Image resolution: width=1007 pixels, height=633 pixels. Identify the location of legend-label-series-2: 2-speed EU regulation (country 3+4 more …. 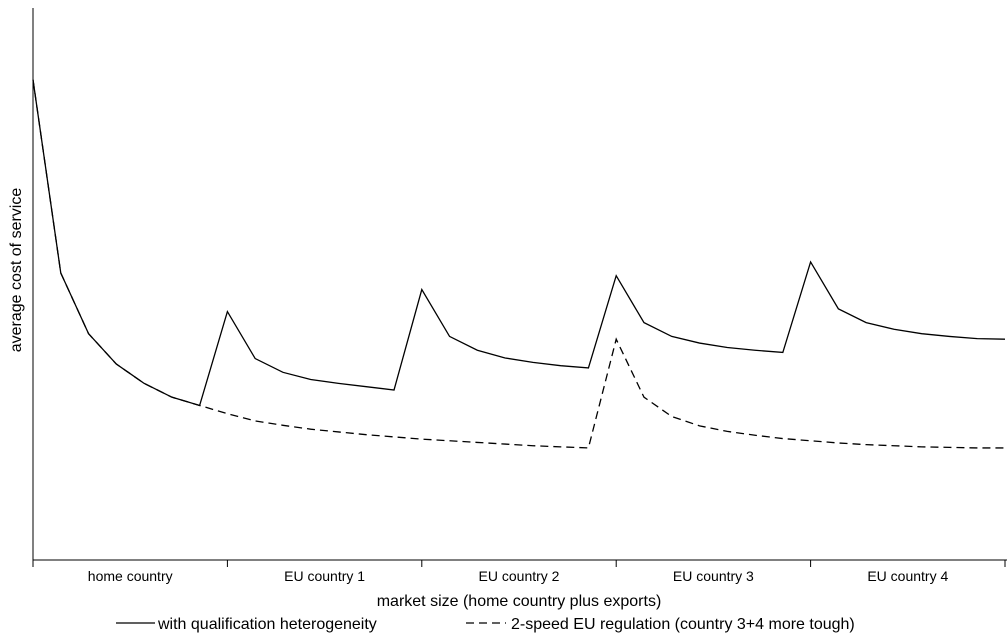
(683, 624).